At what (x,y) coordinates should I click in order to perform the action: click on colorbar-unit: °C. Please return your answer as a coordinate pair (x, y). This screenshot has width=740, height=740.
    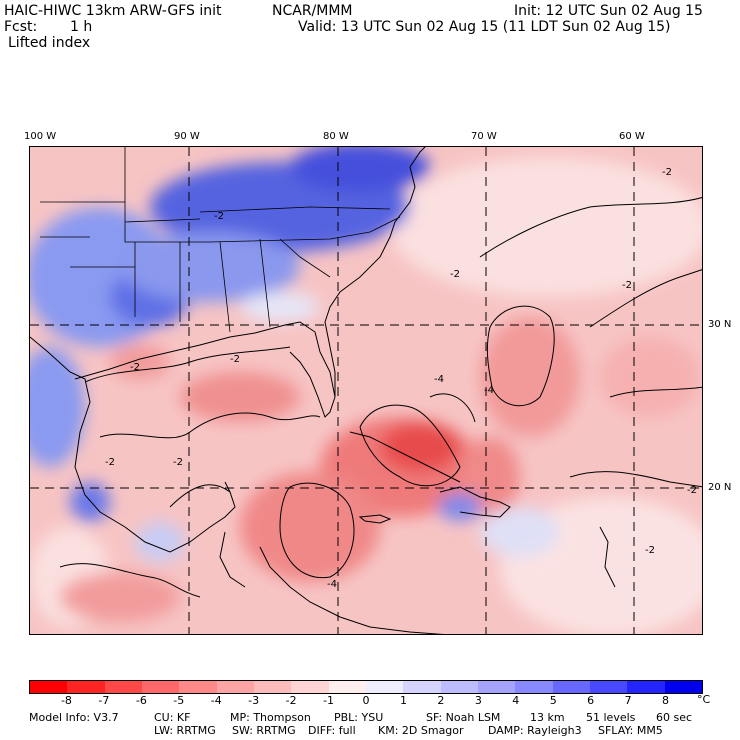
    Looking at the image, I should click on (704, 699).